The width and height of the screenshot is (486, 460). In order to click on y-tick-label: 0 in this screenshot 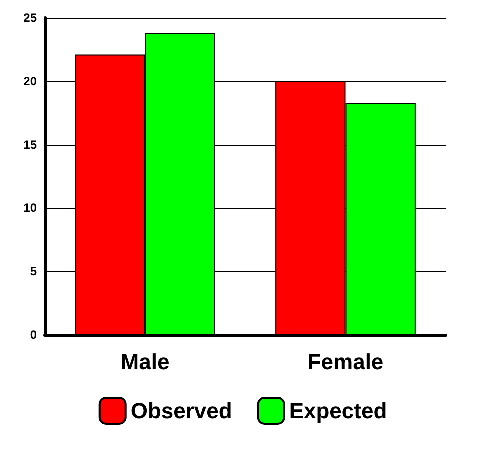, I will do `click(34, 335)`.